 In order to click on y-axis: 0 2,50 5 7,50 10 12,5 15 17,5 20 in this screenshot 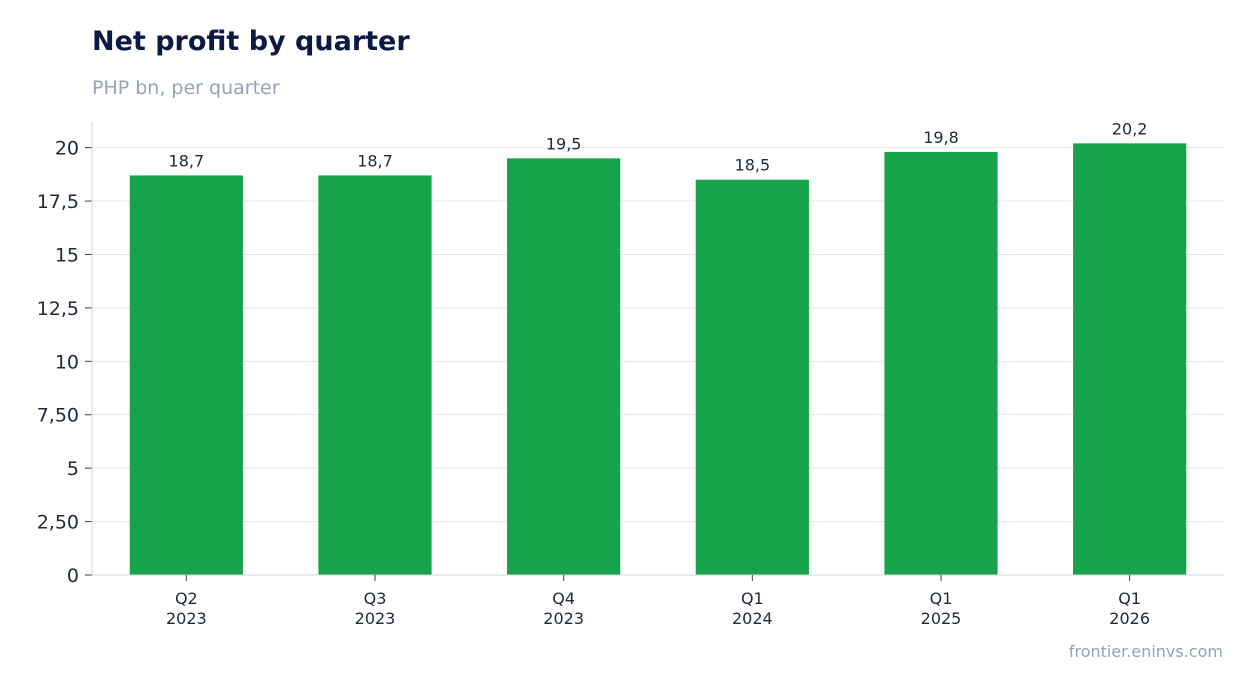, I will do `click(65, 354)`.